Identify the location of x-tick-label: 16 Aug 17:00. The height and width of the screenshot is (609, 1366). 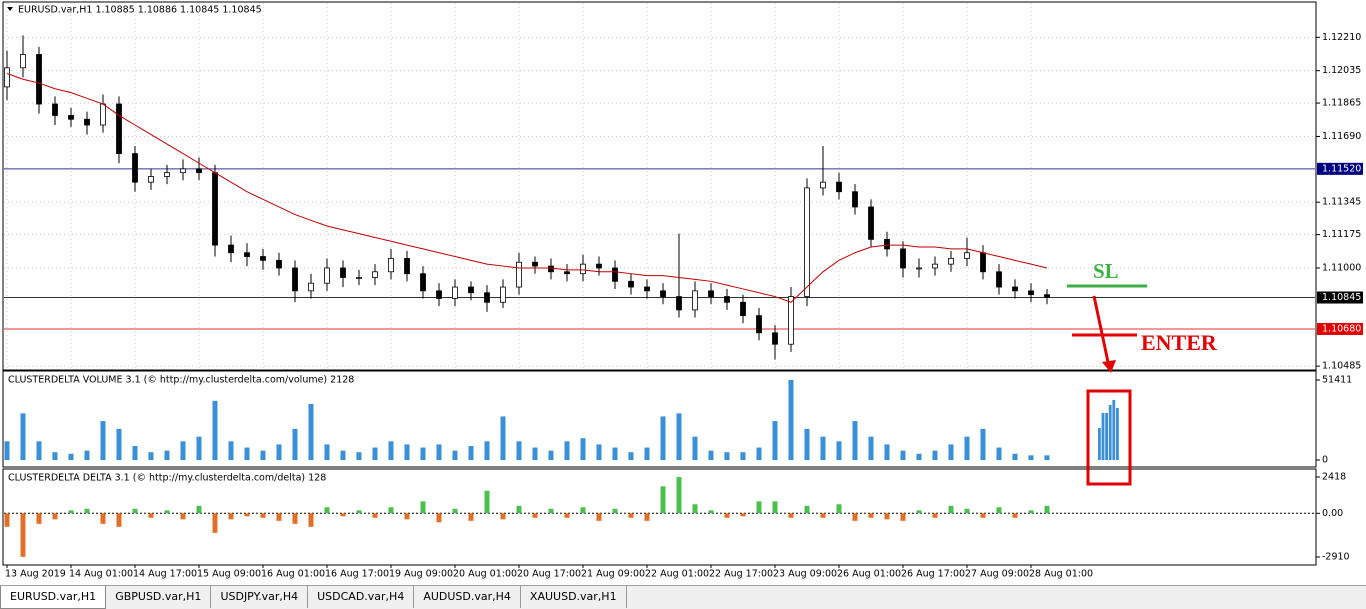
(357, 574).